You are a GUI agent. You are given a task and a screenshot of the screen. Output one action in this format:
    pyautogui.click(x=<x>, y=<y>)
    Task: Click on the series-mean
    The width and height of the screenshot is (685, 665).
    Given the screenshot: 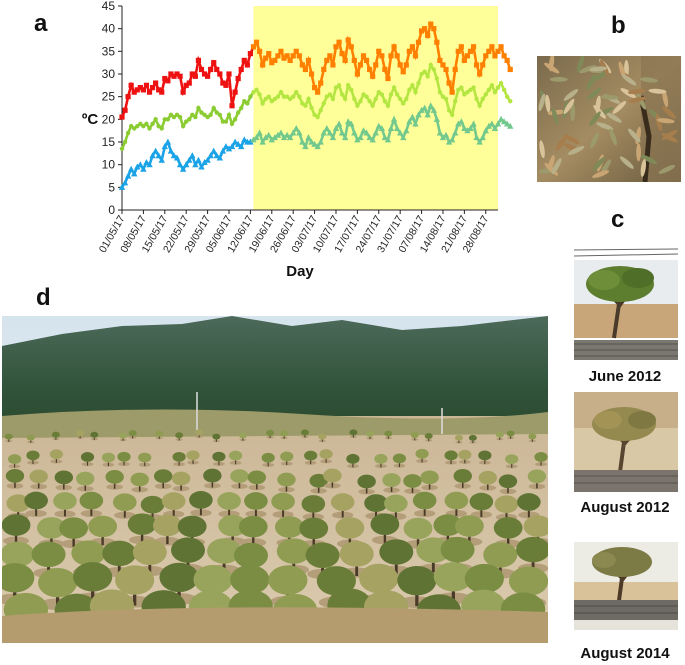 What is the action you would take?
    pyautogui.click(x=316, y=106)
    